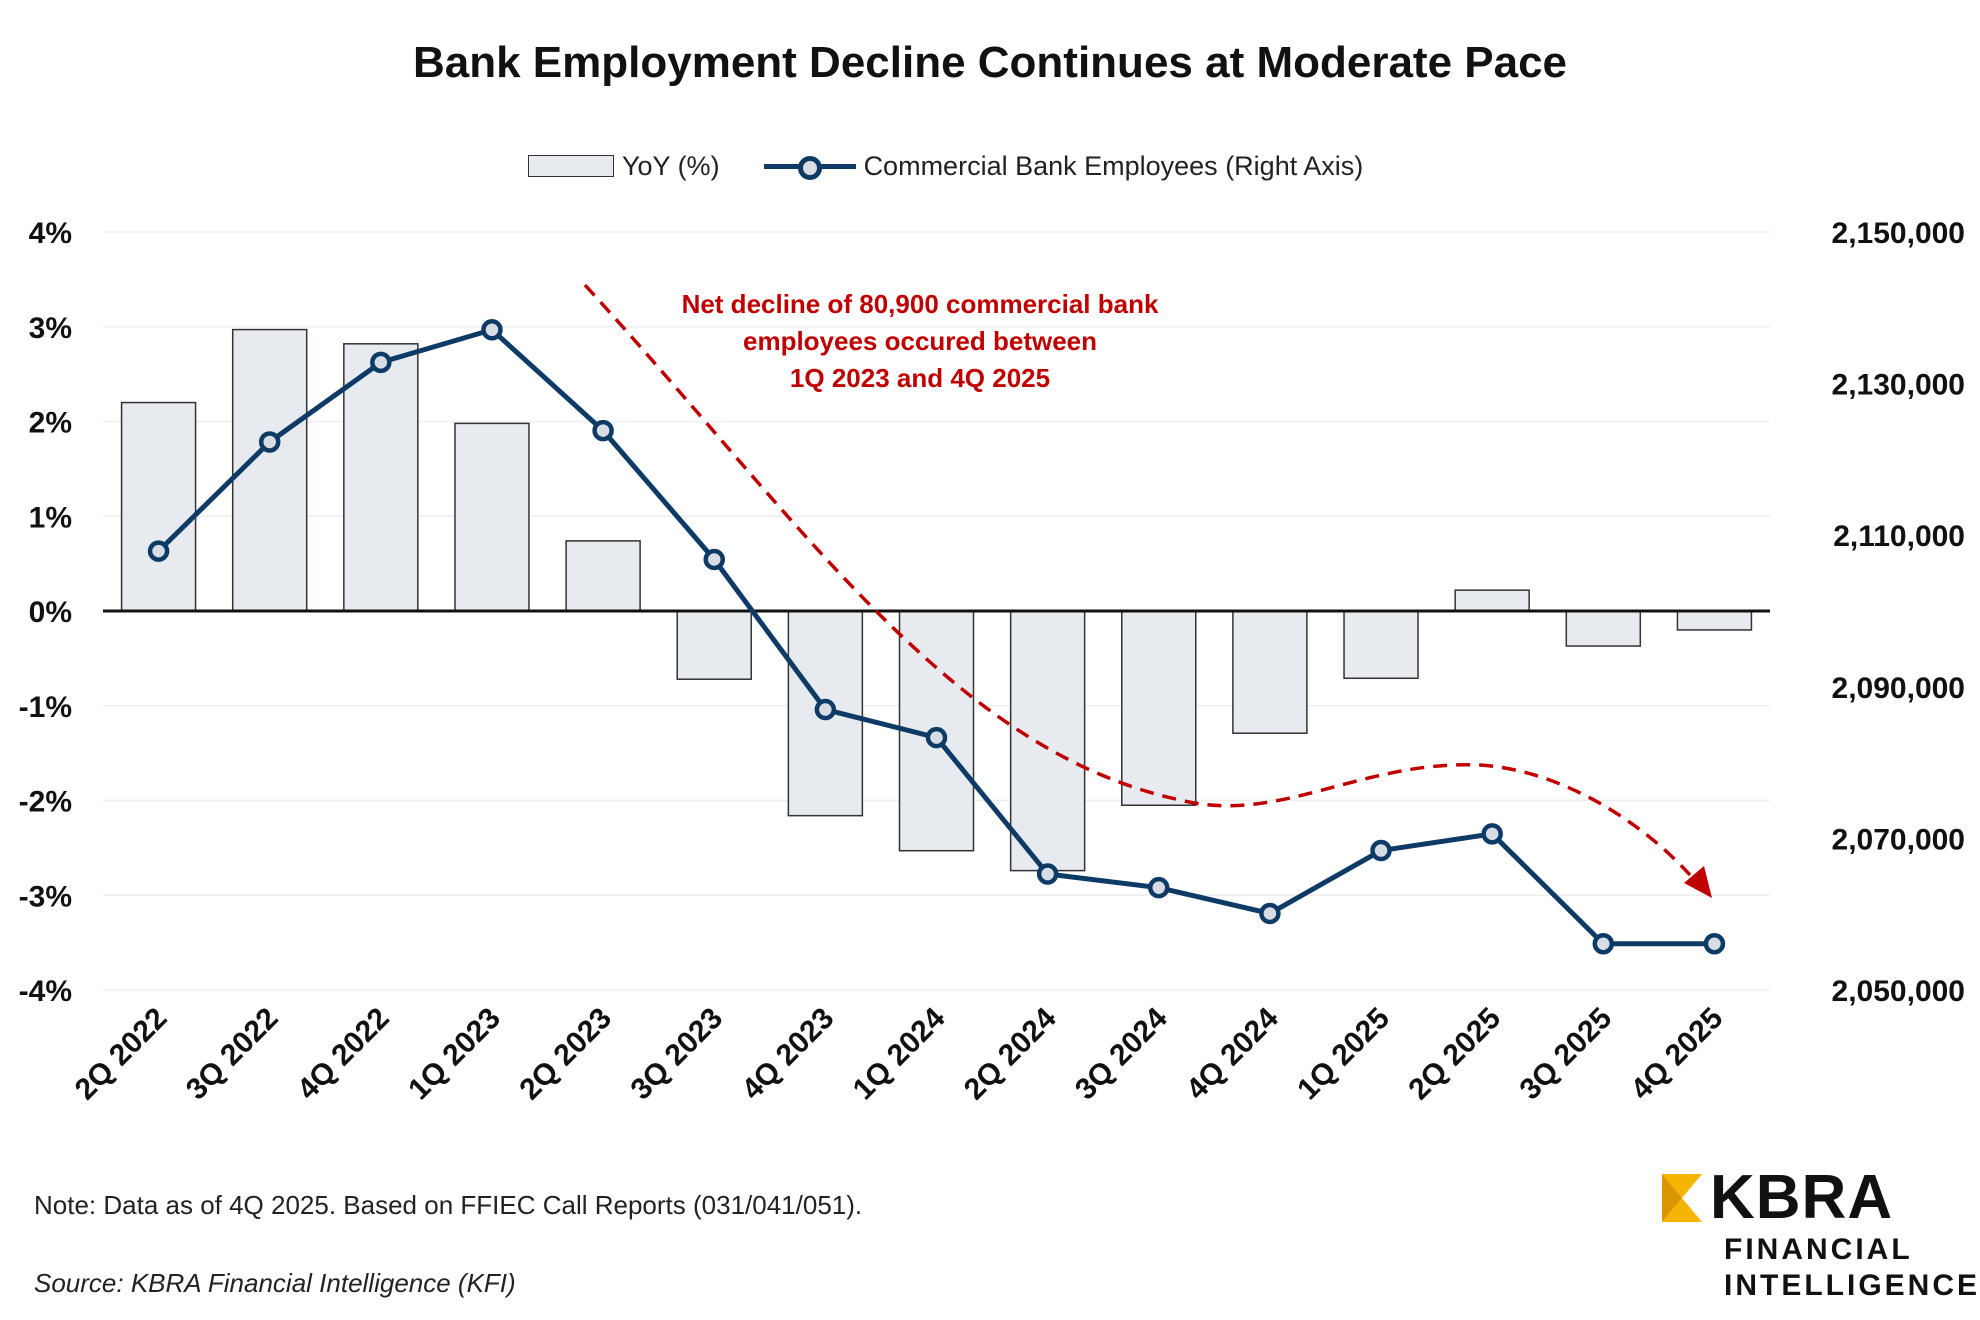  Describe the element at coordinates (1454, 1054) in the screenshot. I see `category-label: 2Q 2025` at that location.